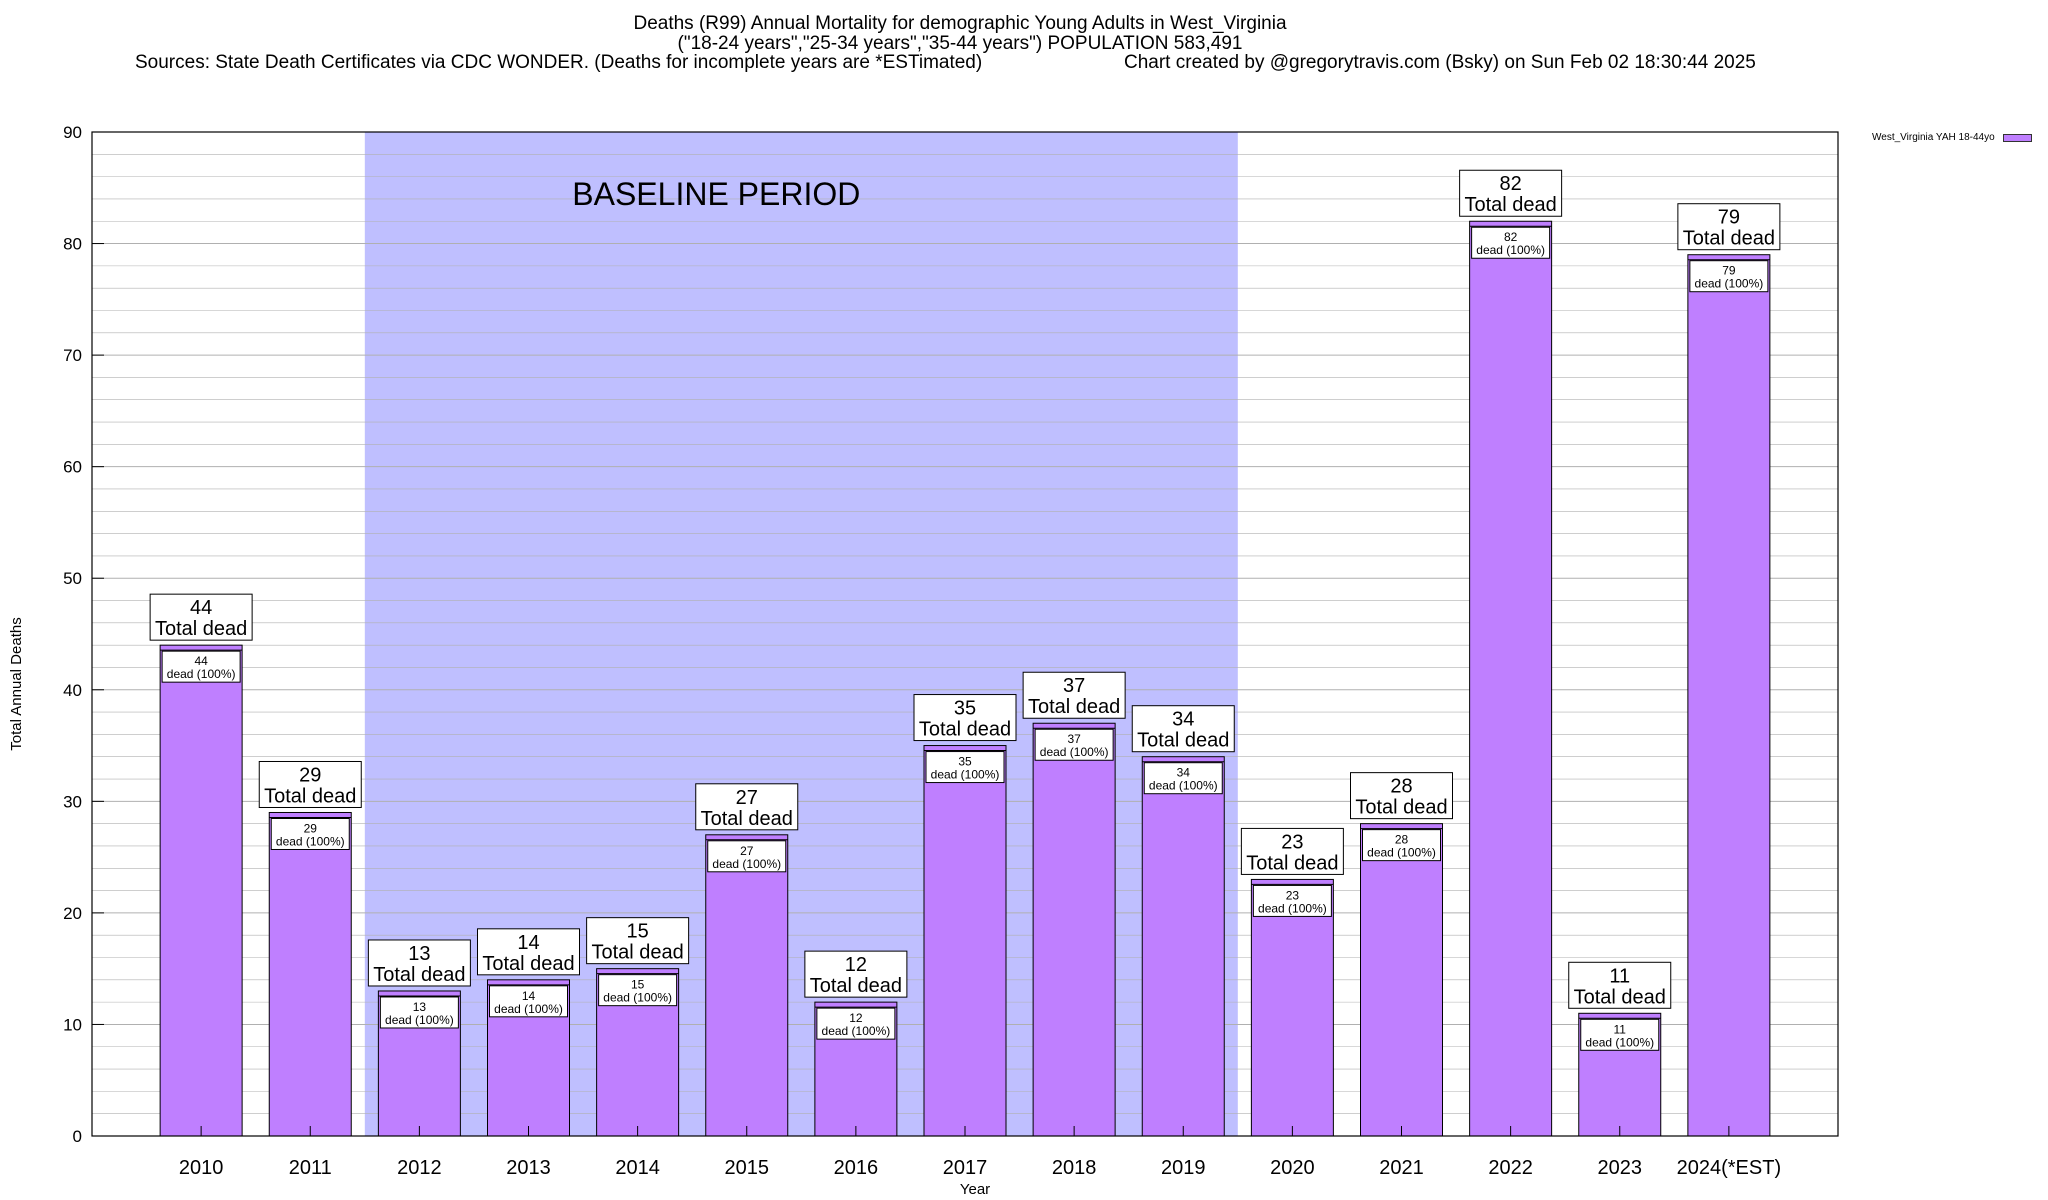 This screenshot has height=1200, width=2048. I want to click on total-value-label: 82, so click(1511, 184).